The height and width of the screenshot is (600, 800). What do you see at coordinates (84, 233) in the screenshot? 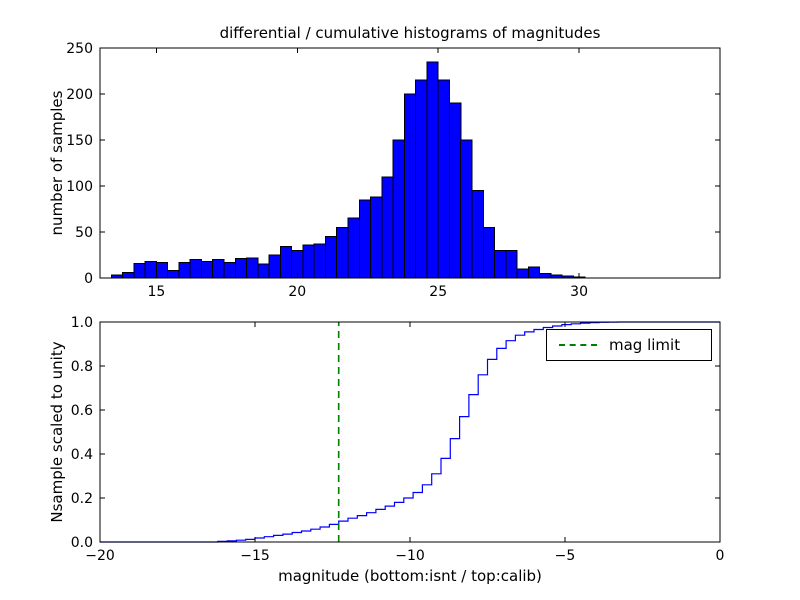
I see `y-tick-label: 50` at bounding box center [84, 233].